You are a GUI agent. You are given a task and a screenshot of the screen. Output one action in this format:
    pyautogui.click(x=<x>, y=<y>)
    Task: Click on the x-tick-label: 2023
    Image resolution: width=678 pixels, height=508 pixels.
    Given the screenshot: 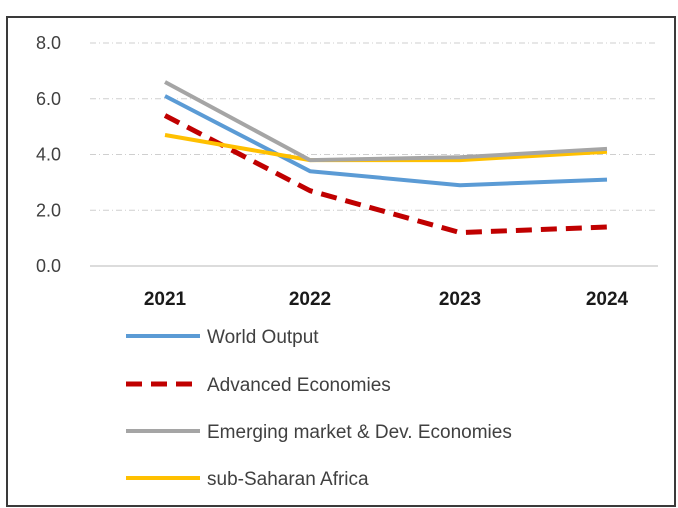 What is the action you would take?
    pyautogui.click(x=460, y=299)
    